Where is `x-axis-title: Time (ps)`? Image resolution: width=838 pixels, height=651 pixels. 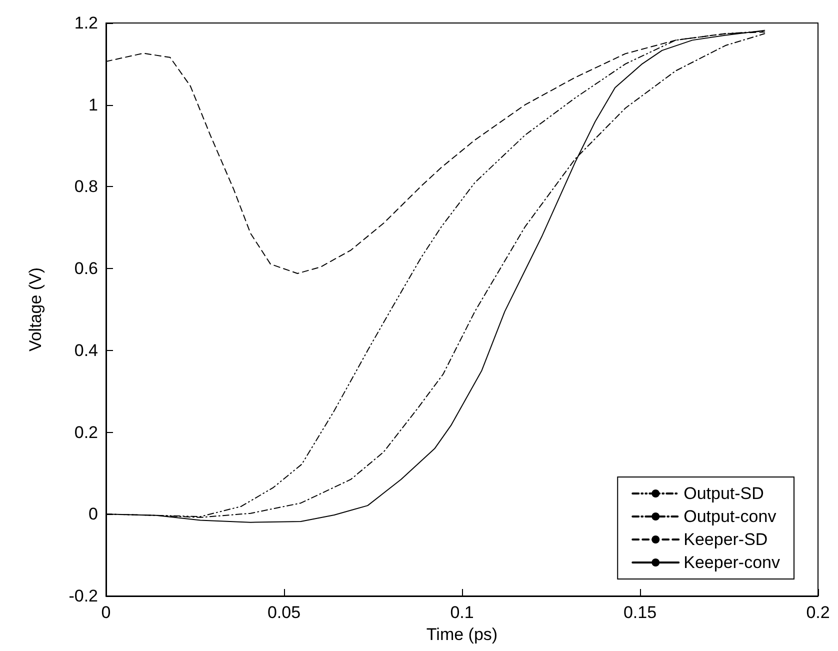
x-axis-title: Time (ps) is located at coordinates (462, 634).